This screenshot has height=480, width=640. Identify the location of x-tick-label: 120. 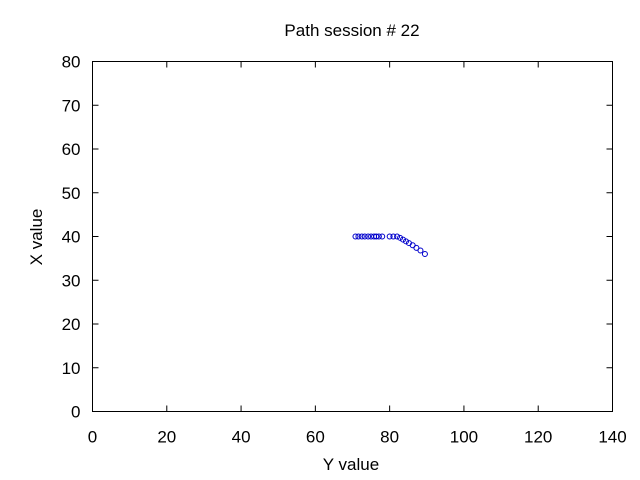
(538, 437).